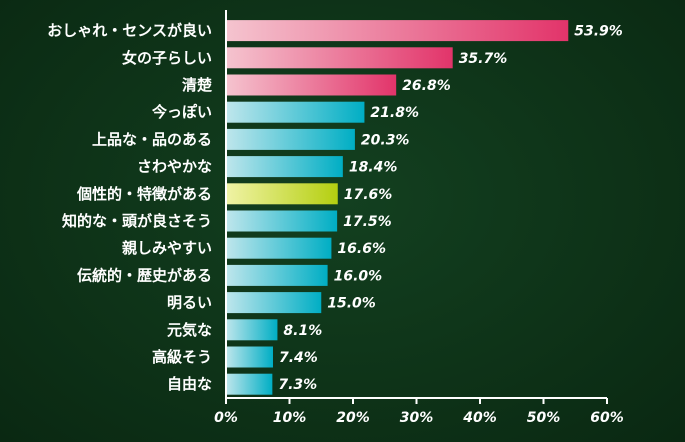  Describe the element at coordinates (189, 384) in the screenshot. I see `category-label: 自由な` at that location.